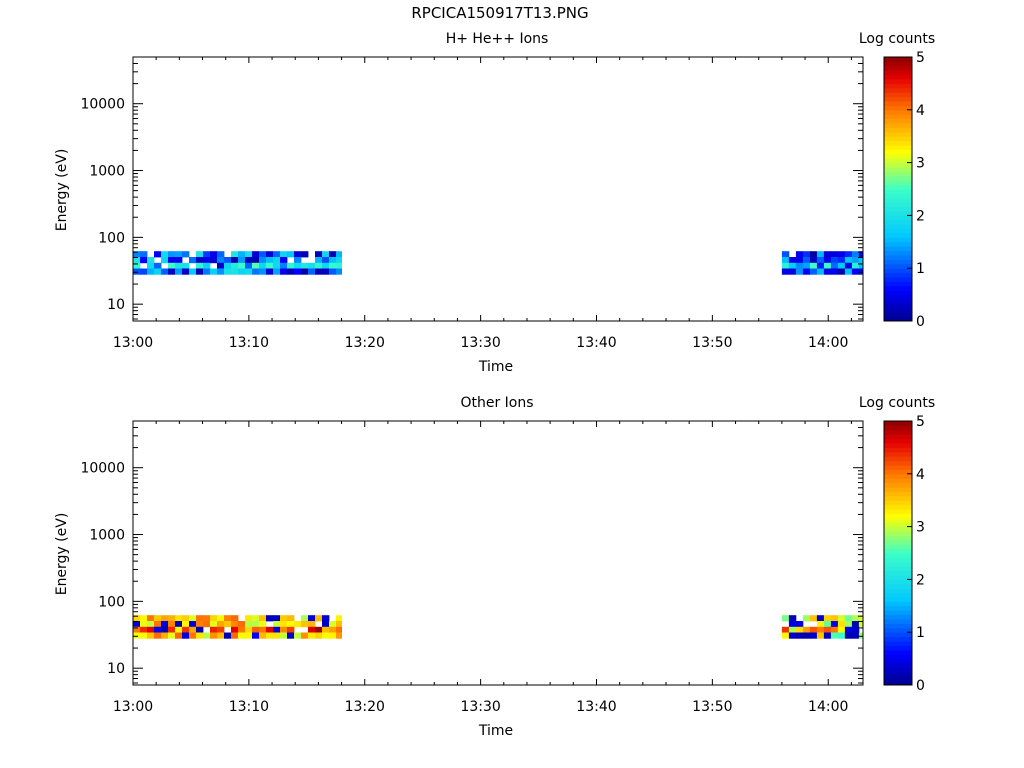 The height and width of the screenshot is (768, 1024). Describe the element at coordinates (897, 39) in the screenshot. I see `colorbar-label: Log counts` at that location.